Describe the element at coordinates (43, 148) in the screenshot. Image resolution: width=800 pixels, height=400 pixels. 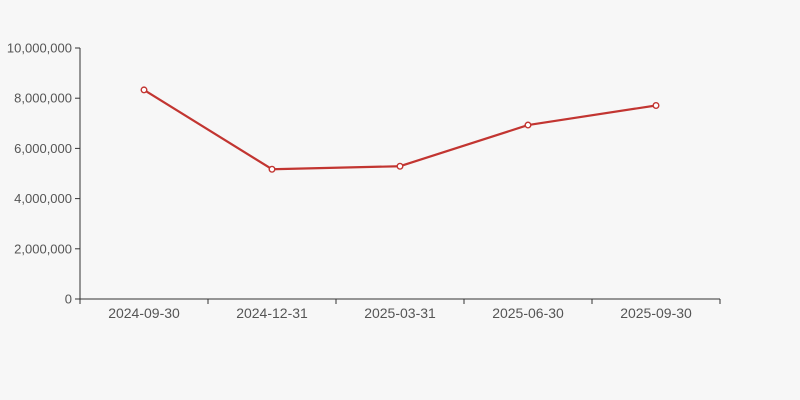
I see `y-axis-tick-label: 6,000,000` at that location.